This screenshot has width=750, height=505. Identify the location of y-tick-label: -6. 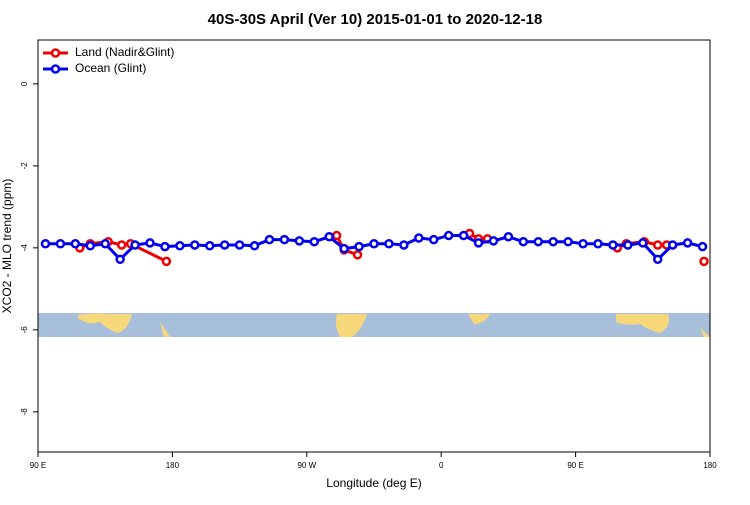
(24, 330).